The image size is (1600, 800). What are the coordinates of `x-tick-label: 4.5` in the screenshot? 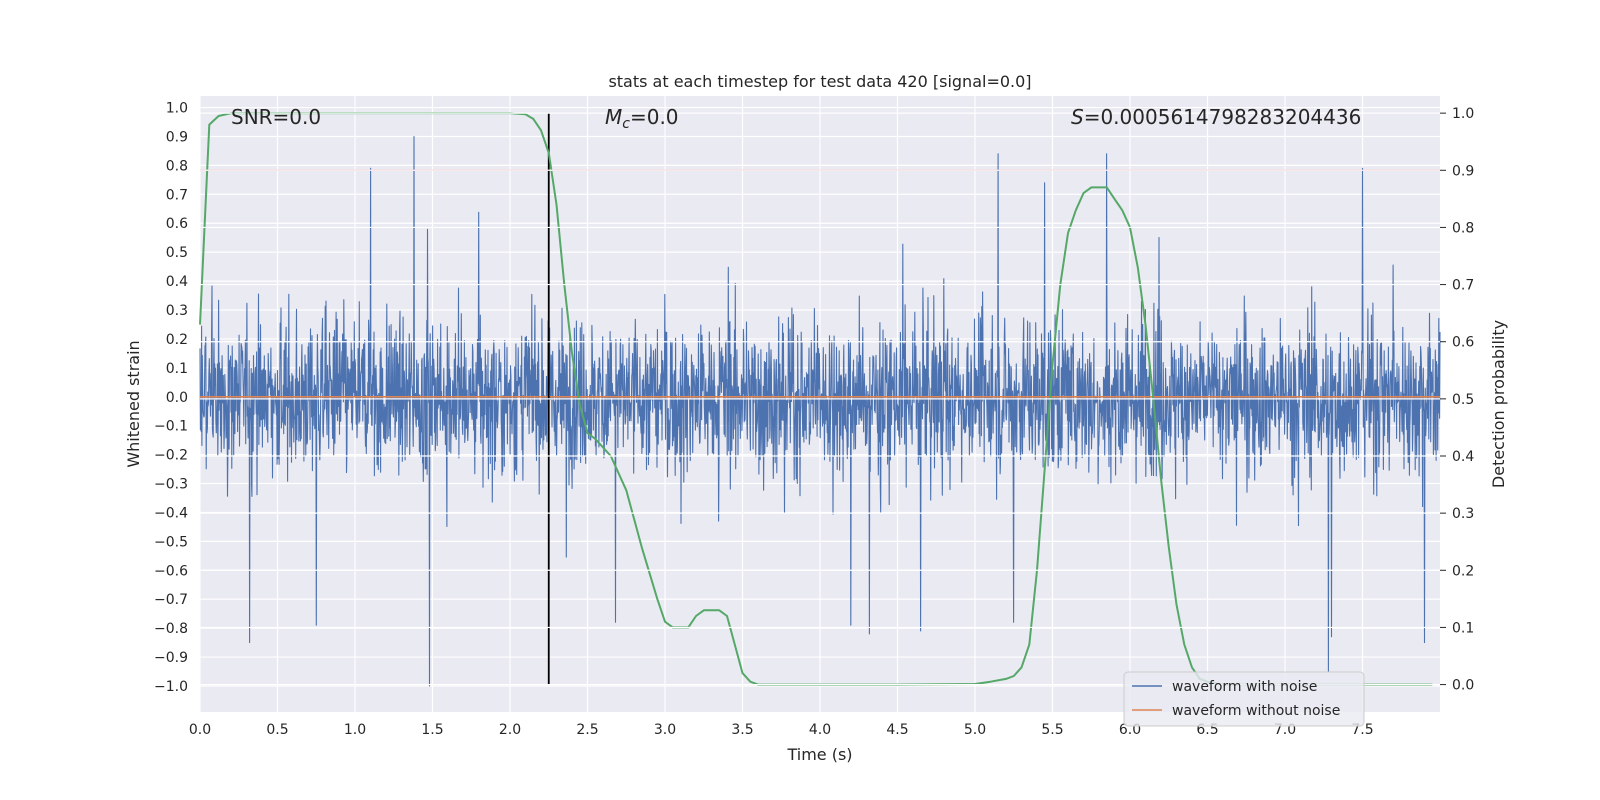 It's located at (897, 730).